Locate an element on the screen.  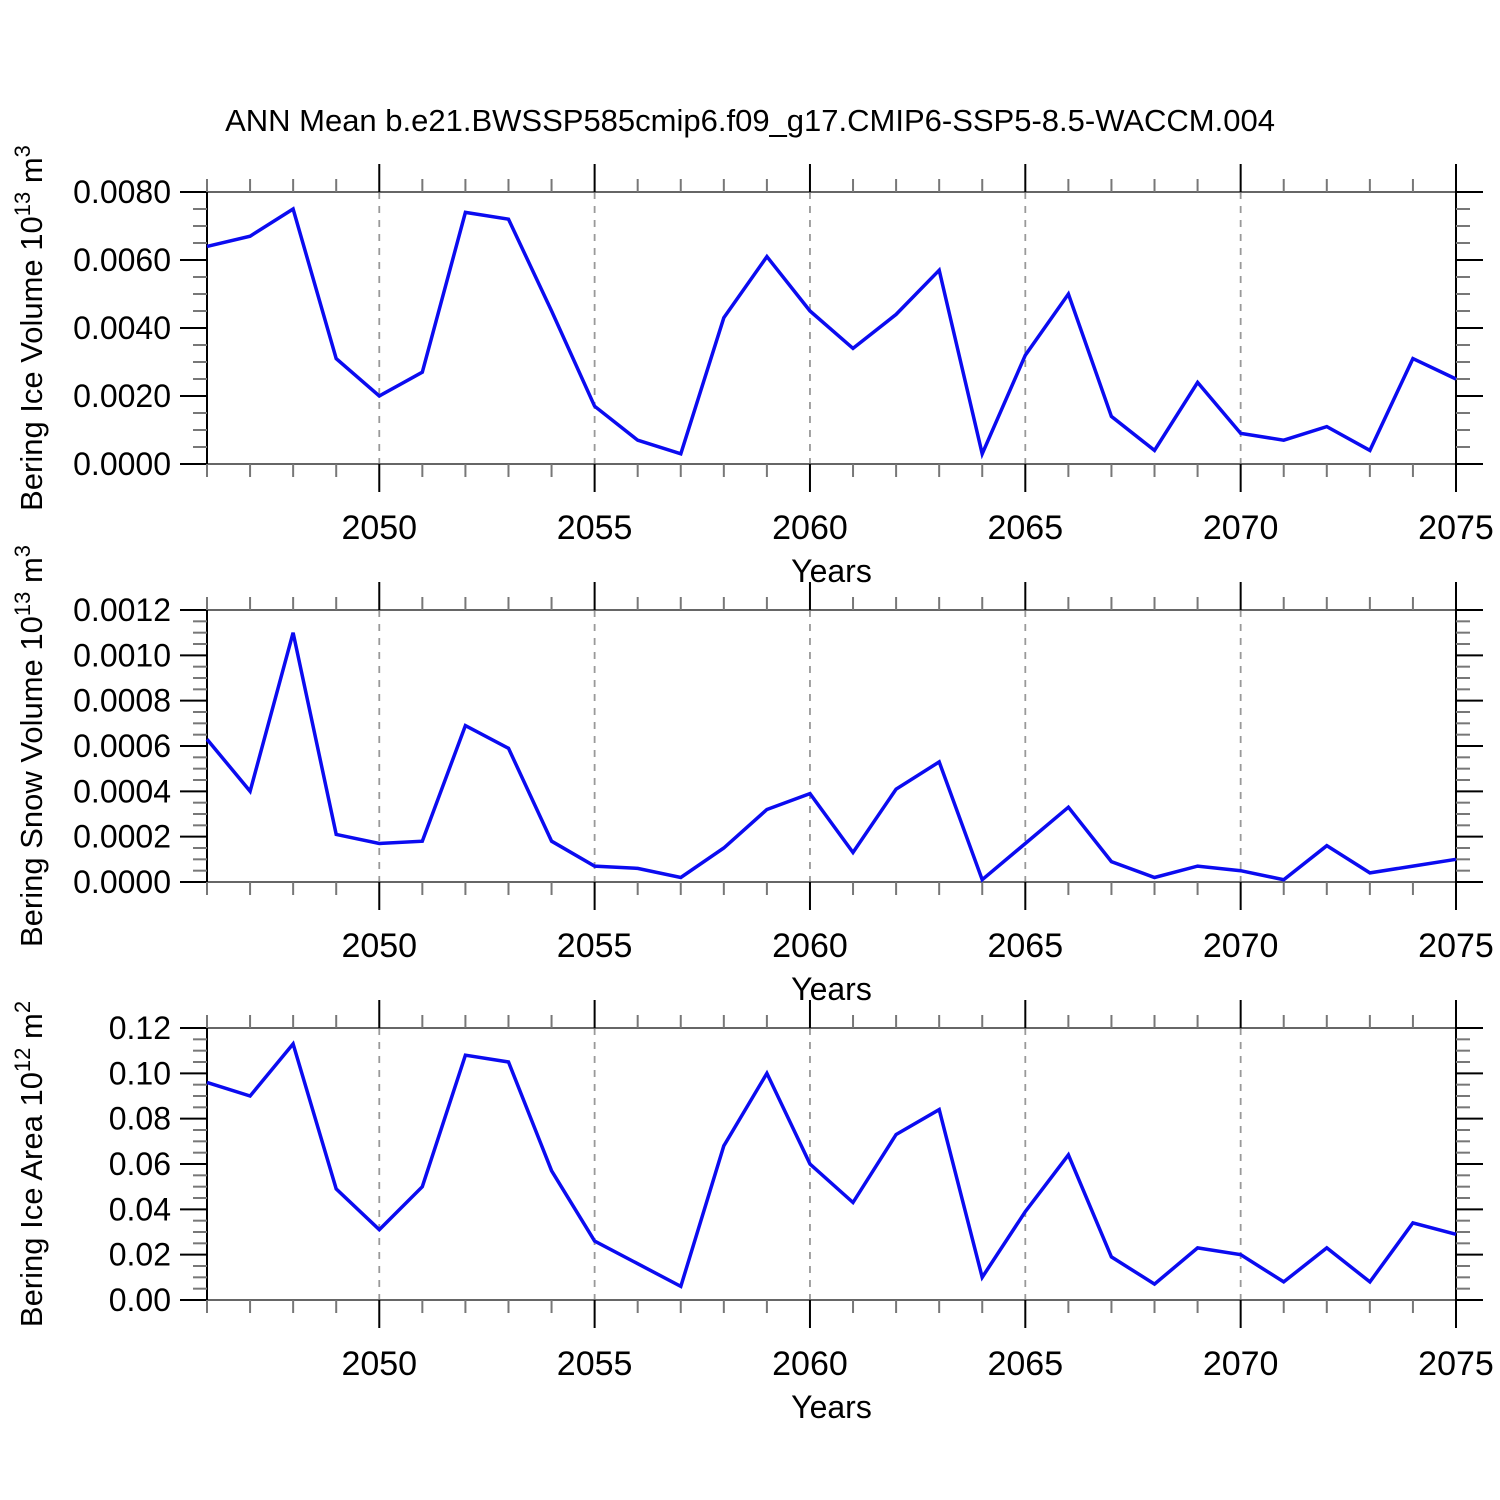
y-tick-label: 0.08 is located at coordinates (140, 1119).